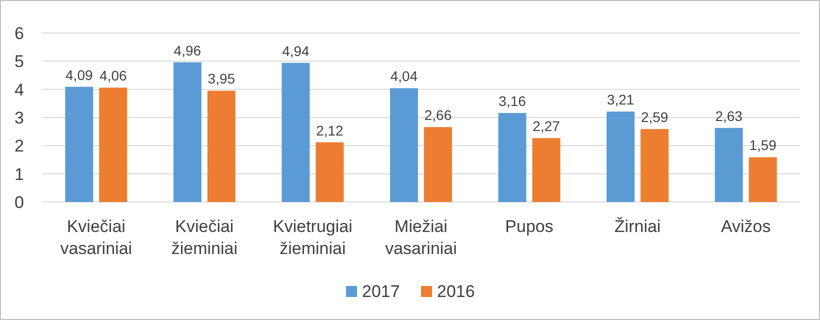  I want to click on data-label: 4,96, so click(188, 50).